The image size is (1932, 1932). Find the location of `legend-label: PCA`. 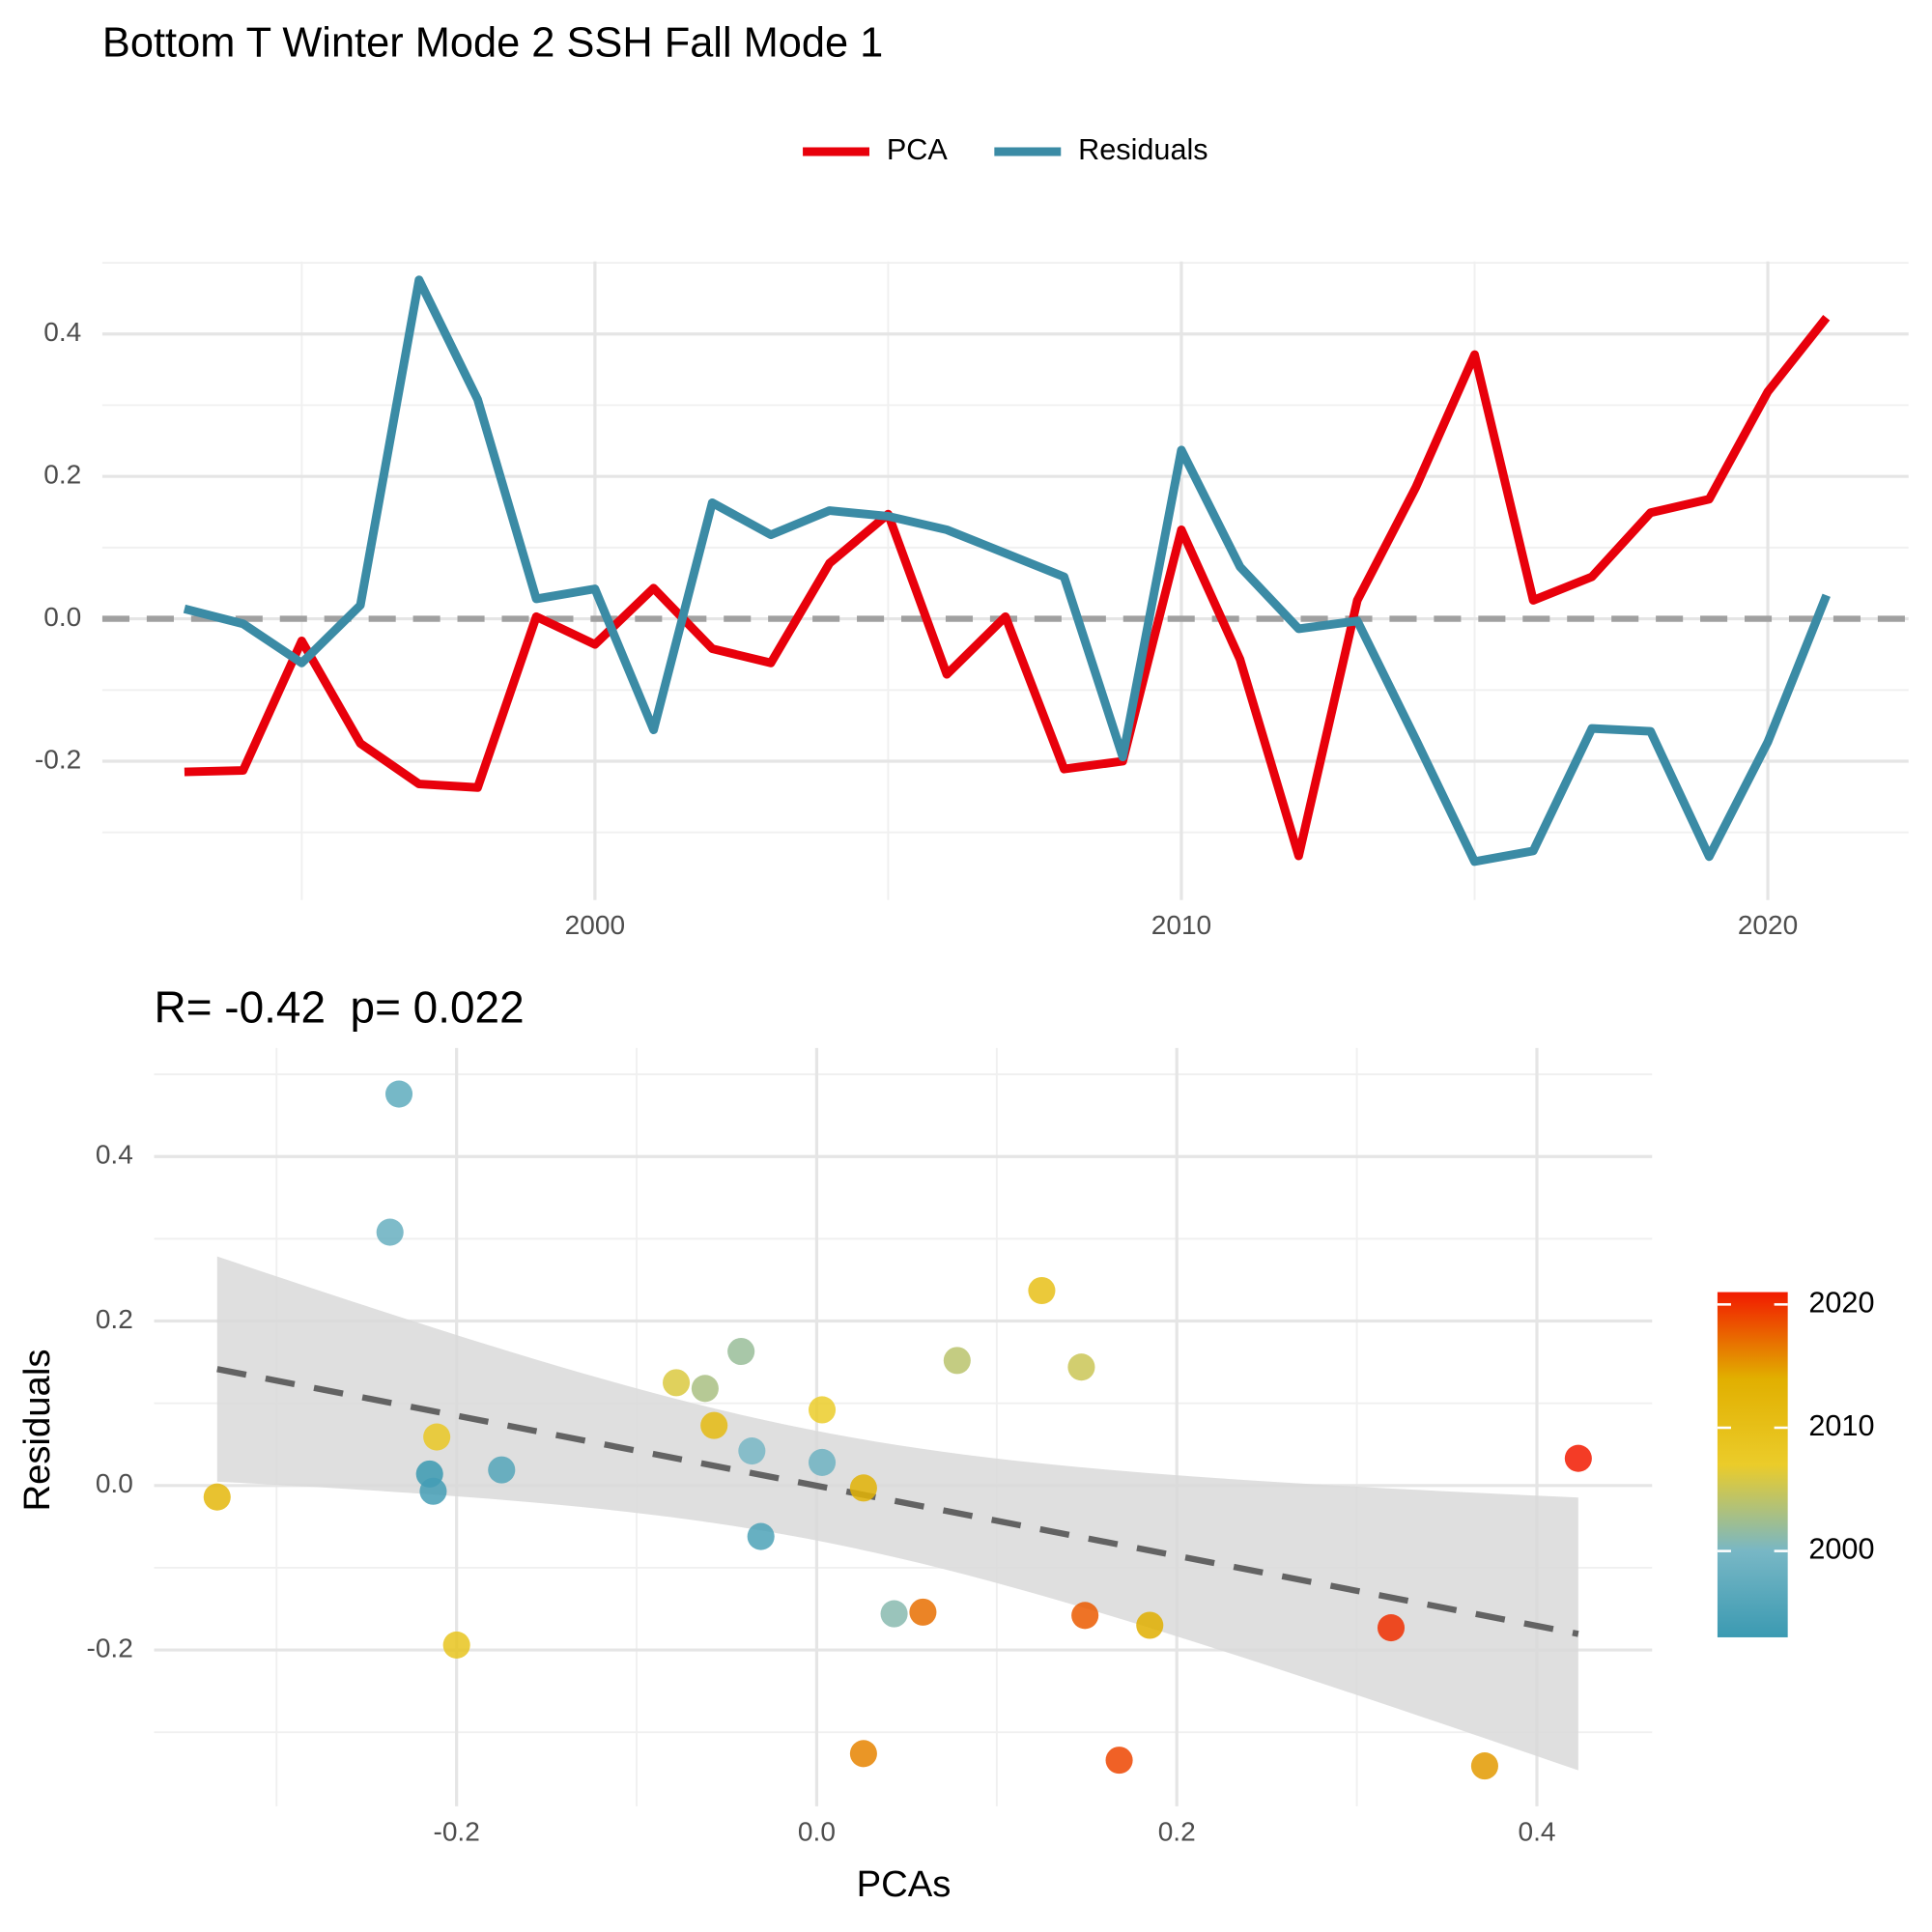

legend-label: PCA is located at coordinates (918, 149).